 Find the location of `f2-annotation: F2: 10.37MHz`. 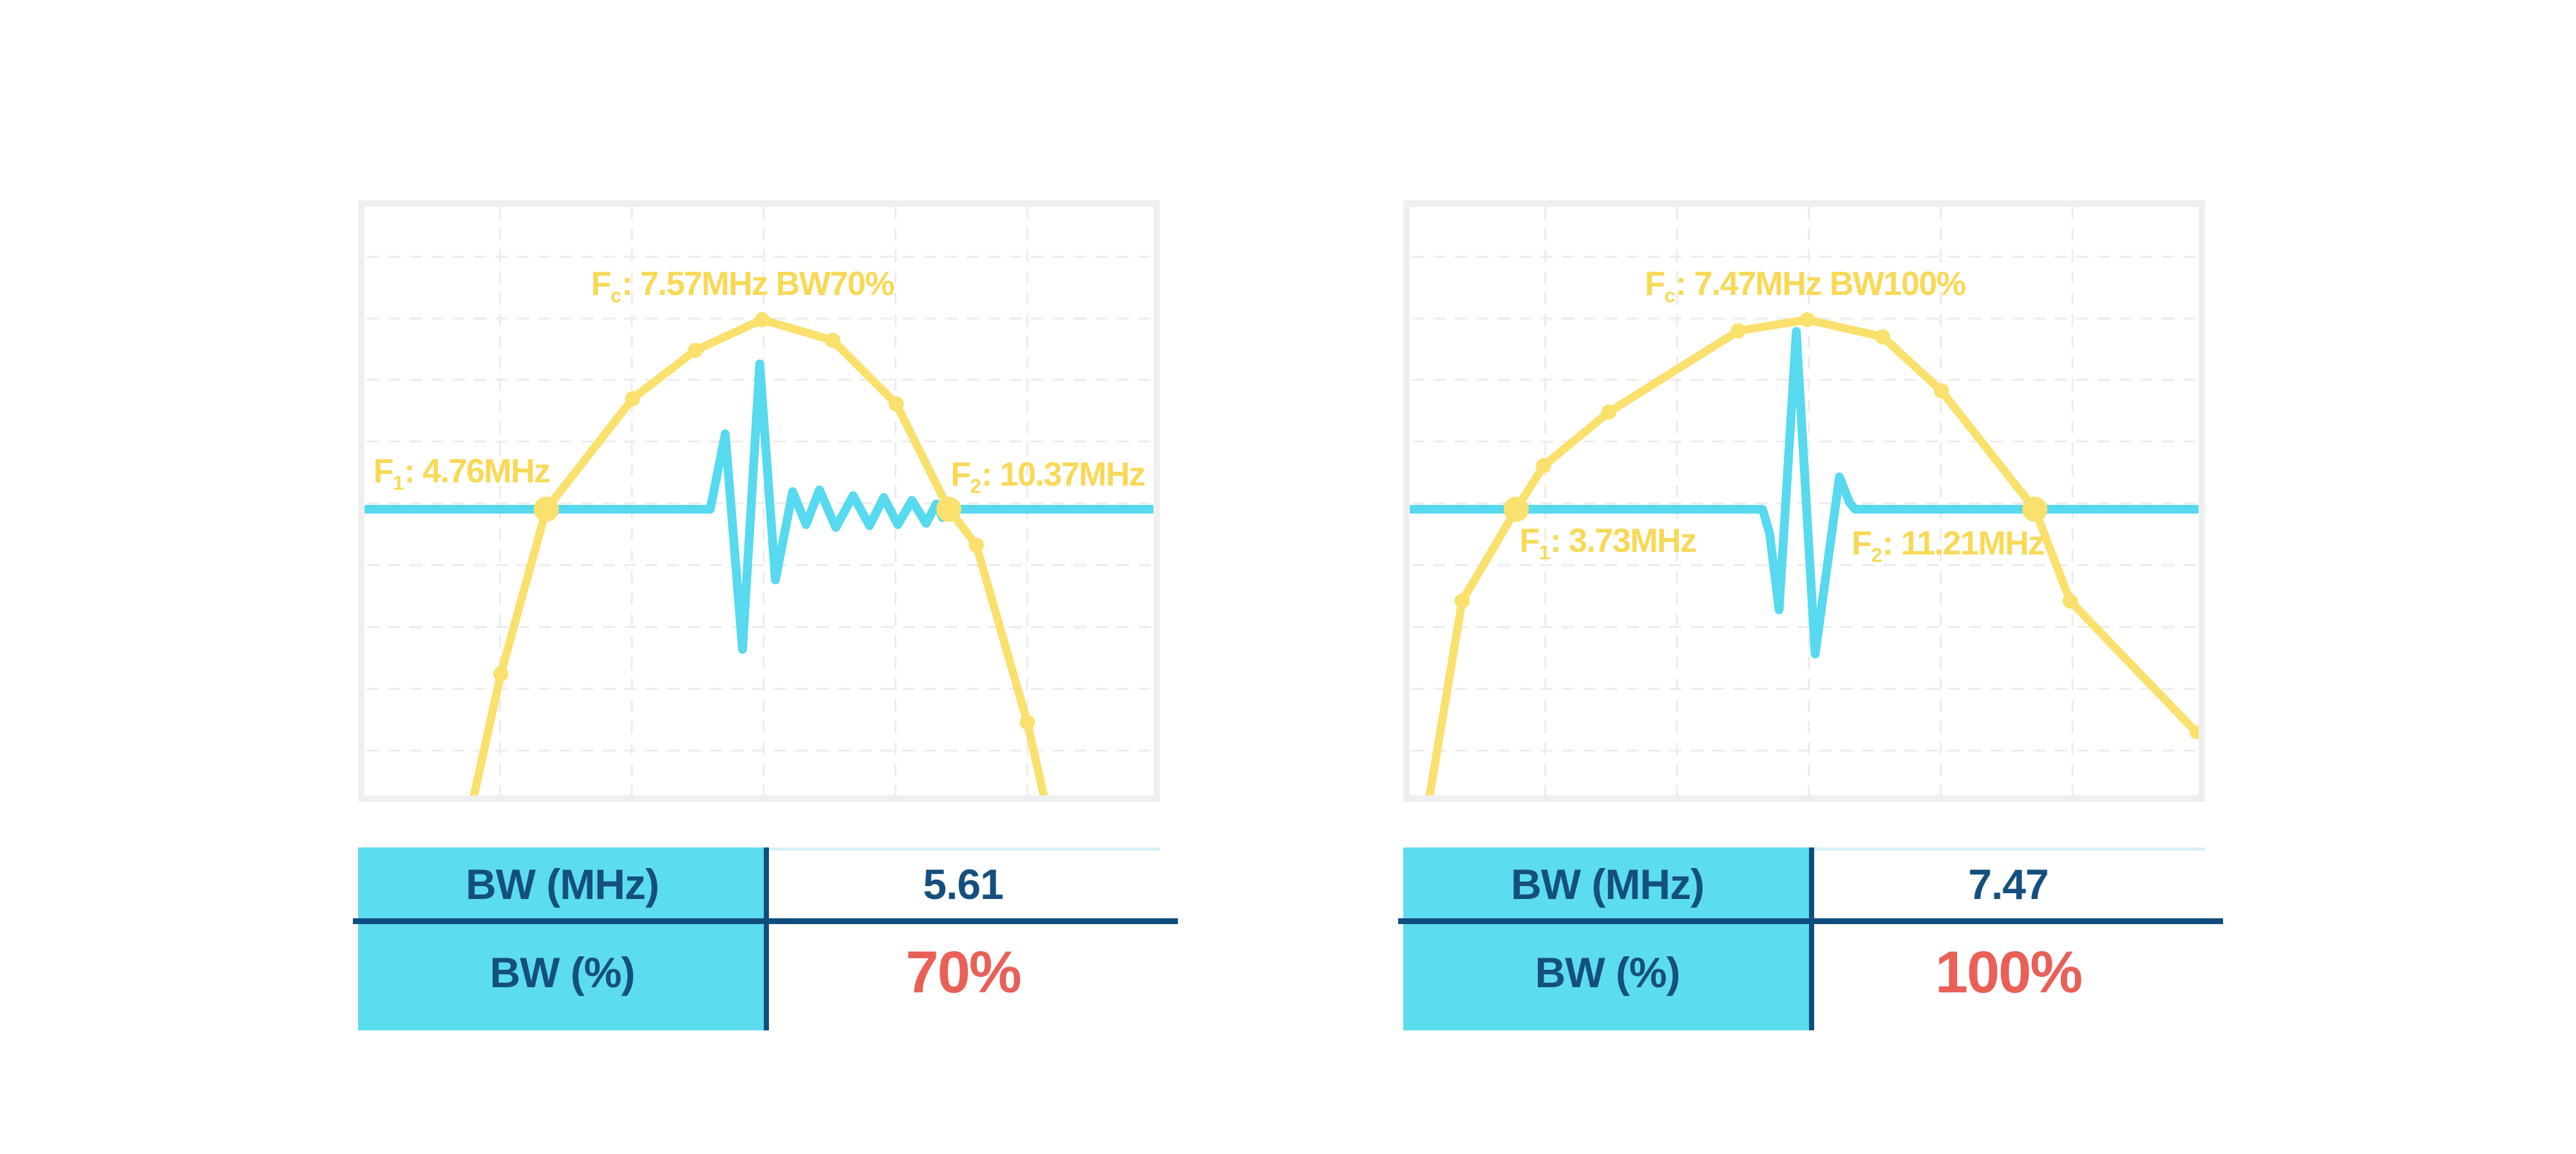

f2-annotation: F2: 10.37MHz is located at coordinates (1048, 477).